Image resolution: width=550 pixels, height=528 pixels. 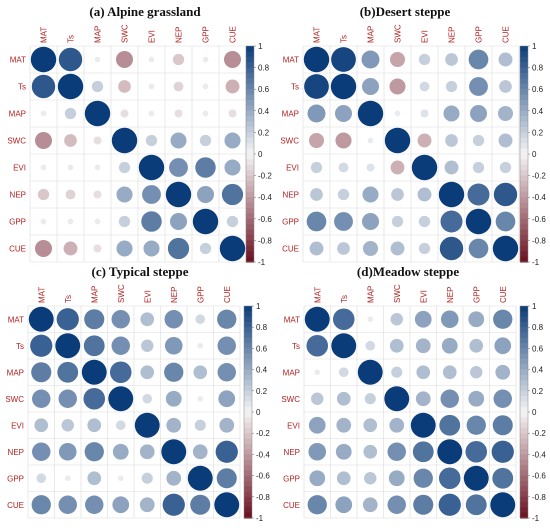 What do you see at coordinates (539, 454) in the screenshot?
I see `colorbar-tick-label: -0.4` at bounding box center [539, 454].